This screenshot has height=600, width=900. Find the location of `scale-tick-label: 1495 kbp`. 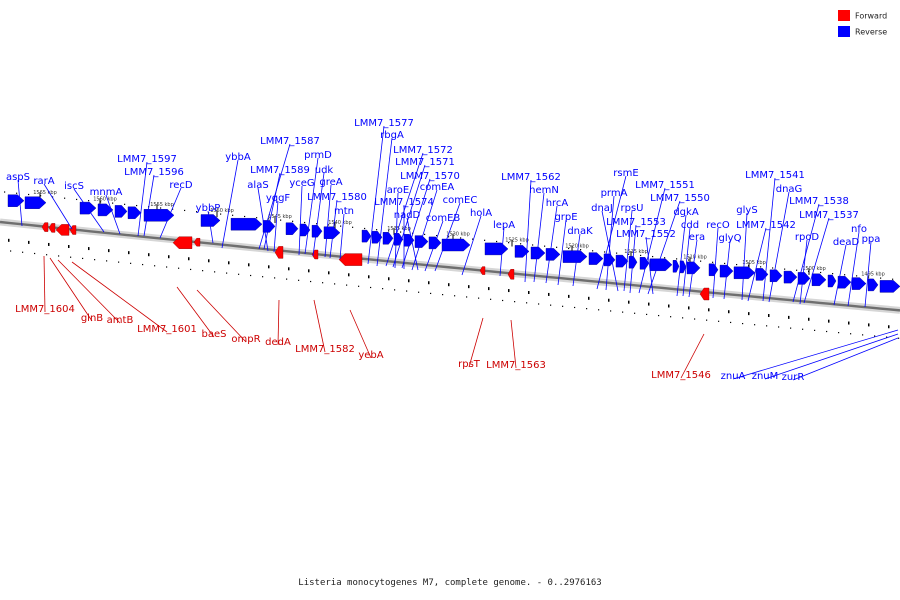

scale-tick-label: 1495 kbp is located at coordinates (873, 274).